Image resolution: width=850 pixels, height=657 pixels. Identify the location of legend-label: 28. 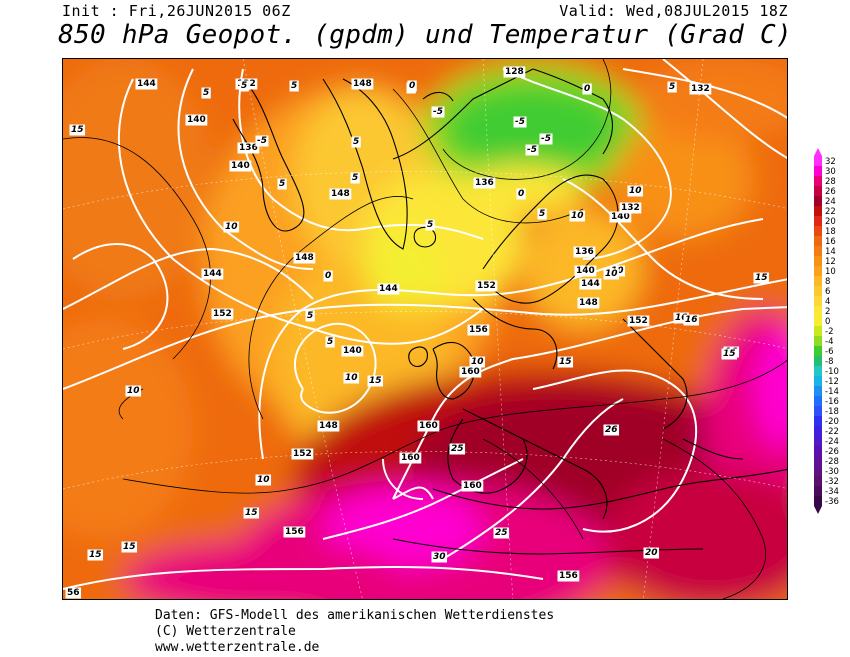
(830, 182).